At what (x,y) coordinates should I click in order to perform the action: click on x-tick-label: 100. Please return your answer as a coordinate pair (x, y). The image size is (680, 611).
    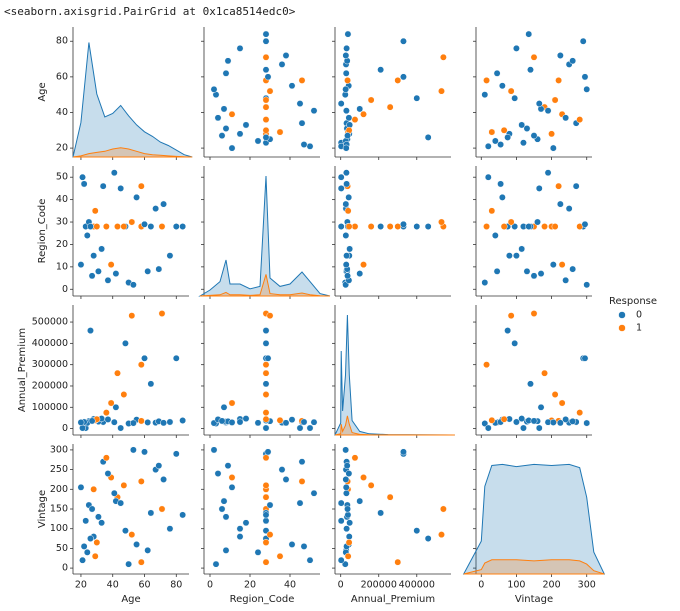
    Looking at the image, I should click on (516, 585).